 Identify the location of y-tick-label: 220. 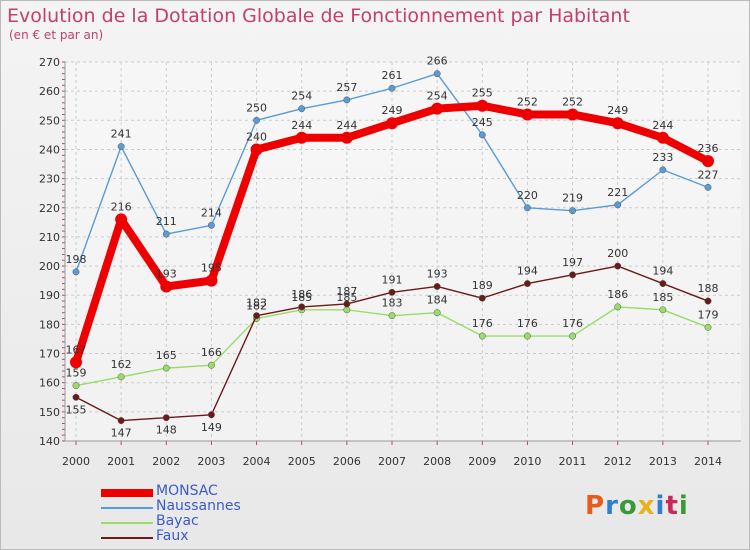
(49, 208).